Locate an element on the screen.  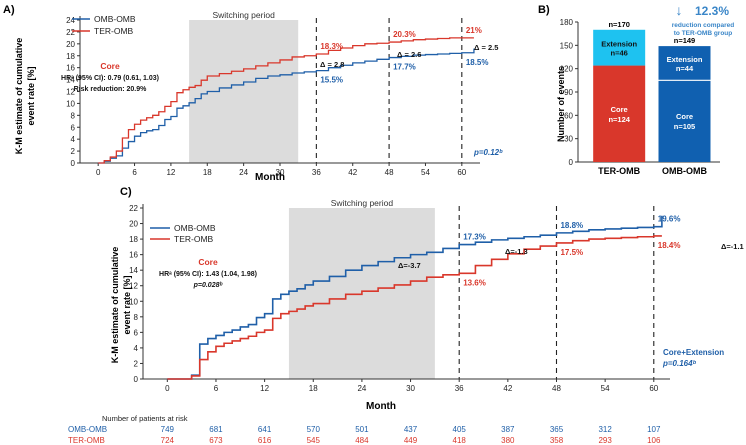
a-ytick-label: 10 is located at coordinates (70, 103).